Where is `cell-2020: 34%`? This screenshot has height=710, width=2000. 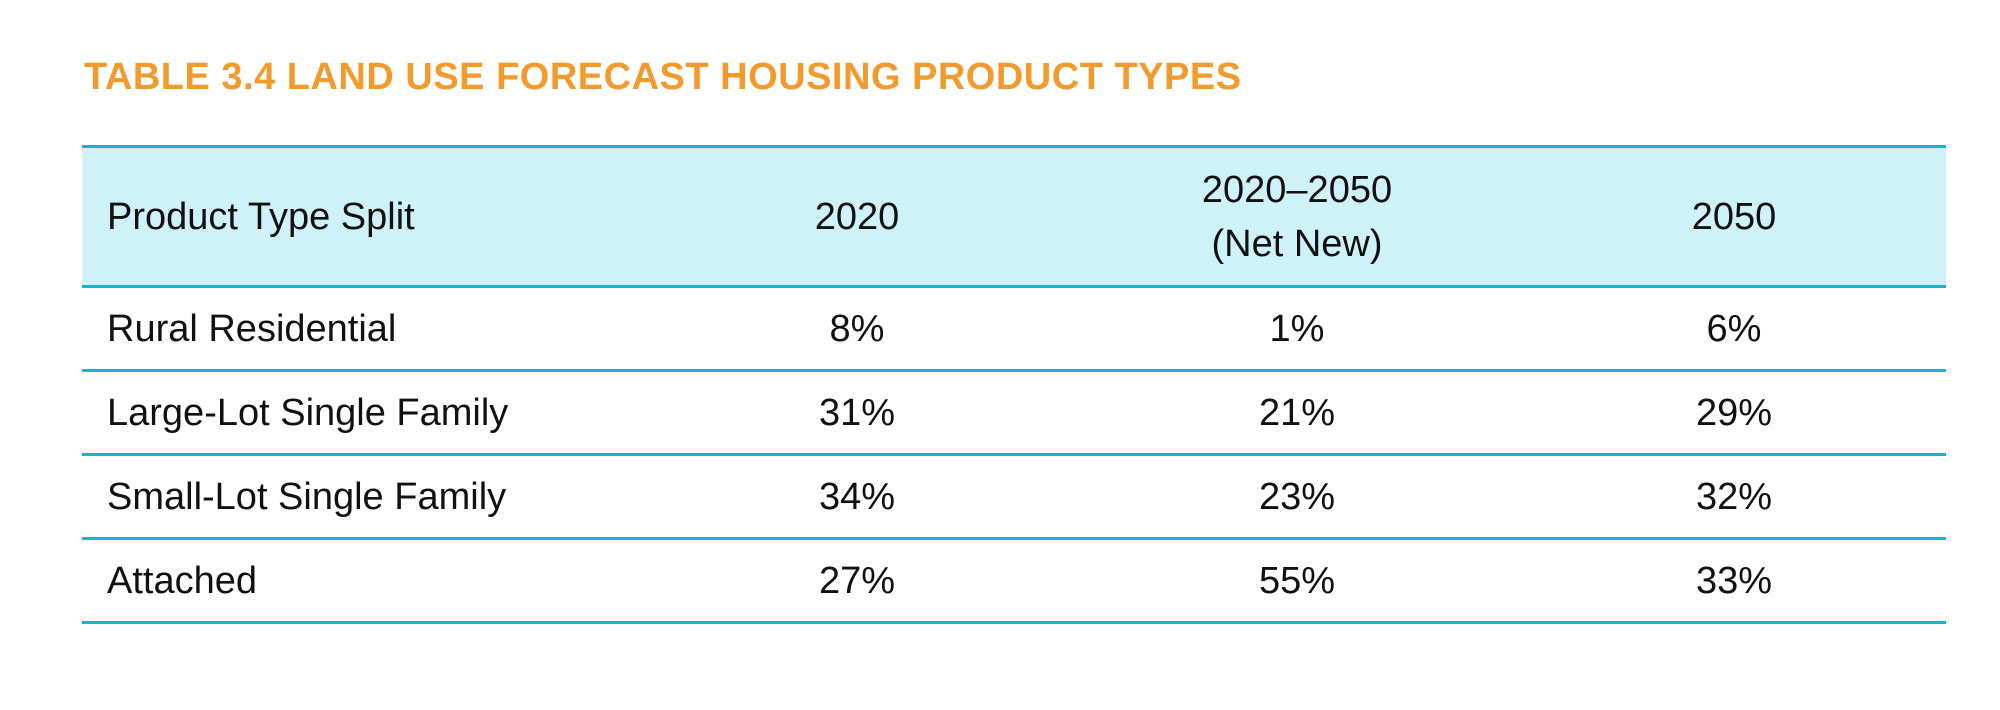
cell-2020: 34% is located at coordinates (857, 496).